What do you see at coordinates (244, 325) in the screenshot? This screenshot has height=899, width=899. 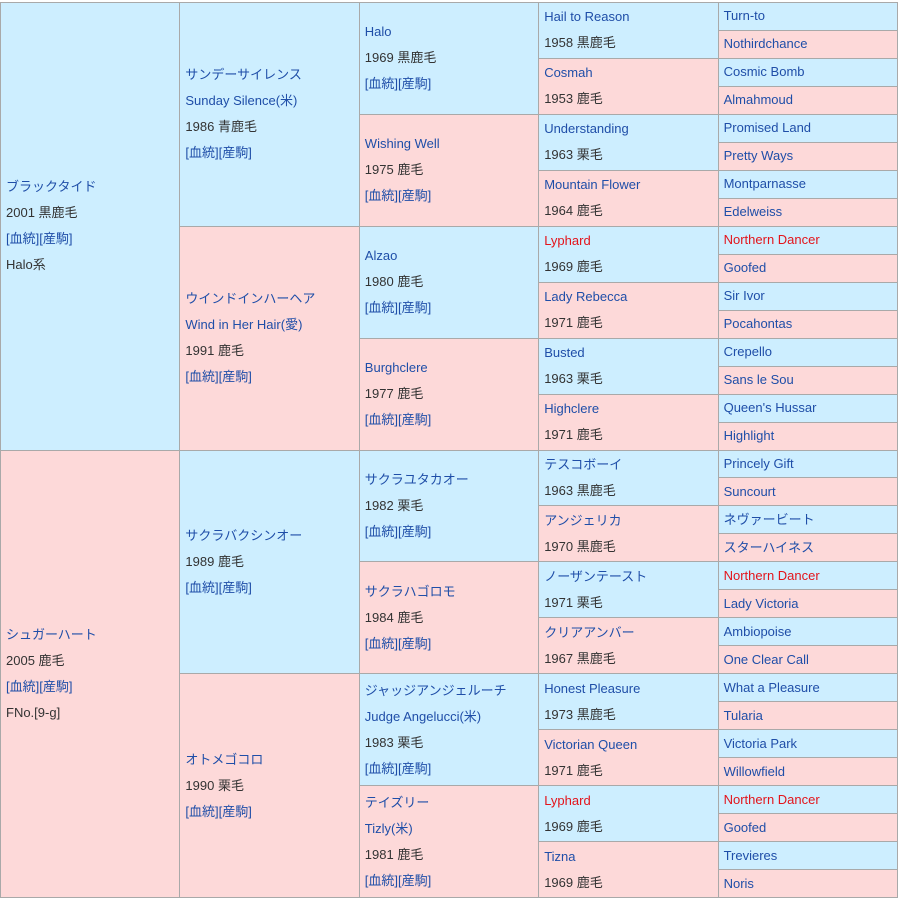 I see `horse-name-en: Wind in Her Hair(愛)` at bounding box center [244, 325].